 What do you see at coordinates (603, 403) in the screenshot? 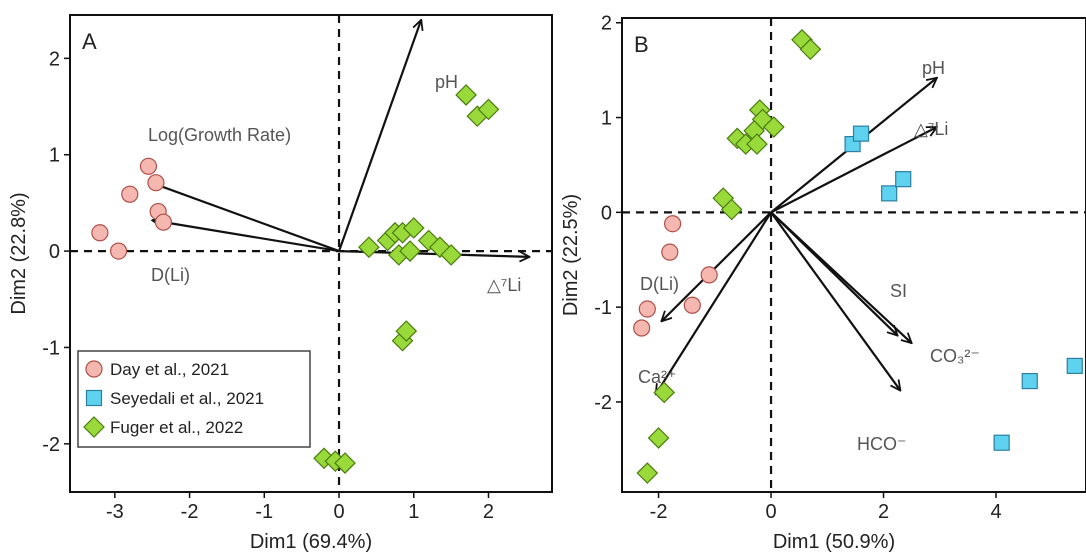
I see `panel-b-ytick-label: -2` at bounding box center [603, 403].